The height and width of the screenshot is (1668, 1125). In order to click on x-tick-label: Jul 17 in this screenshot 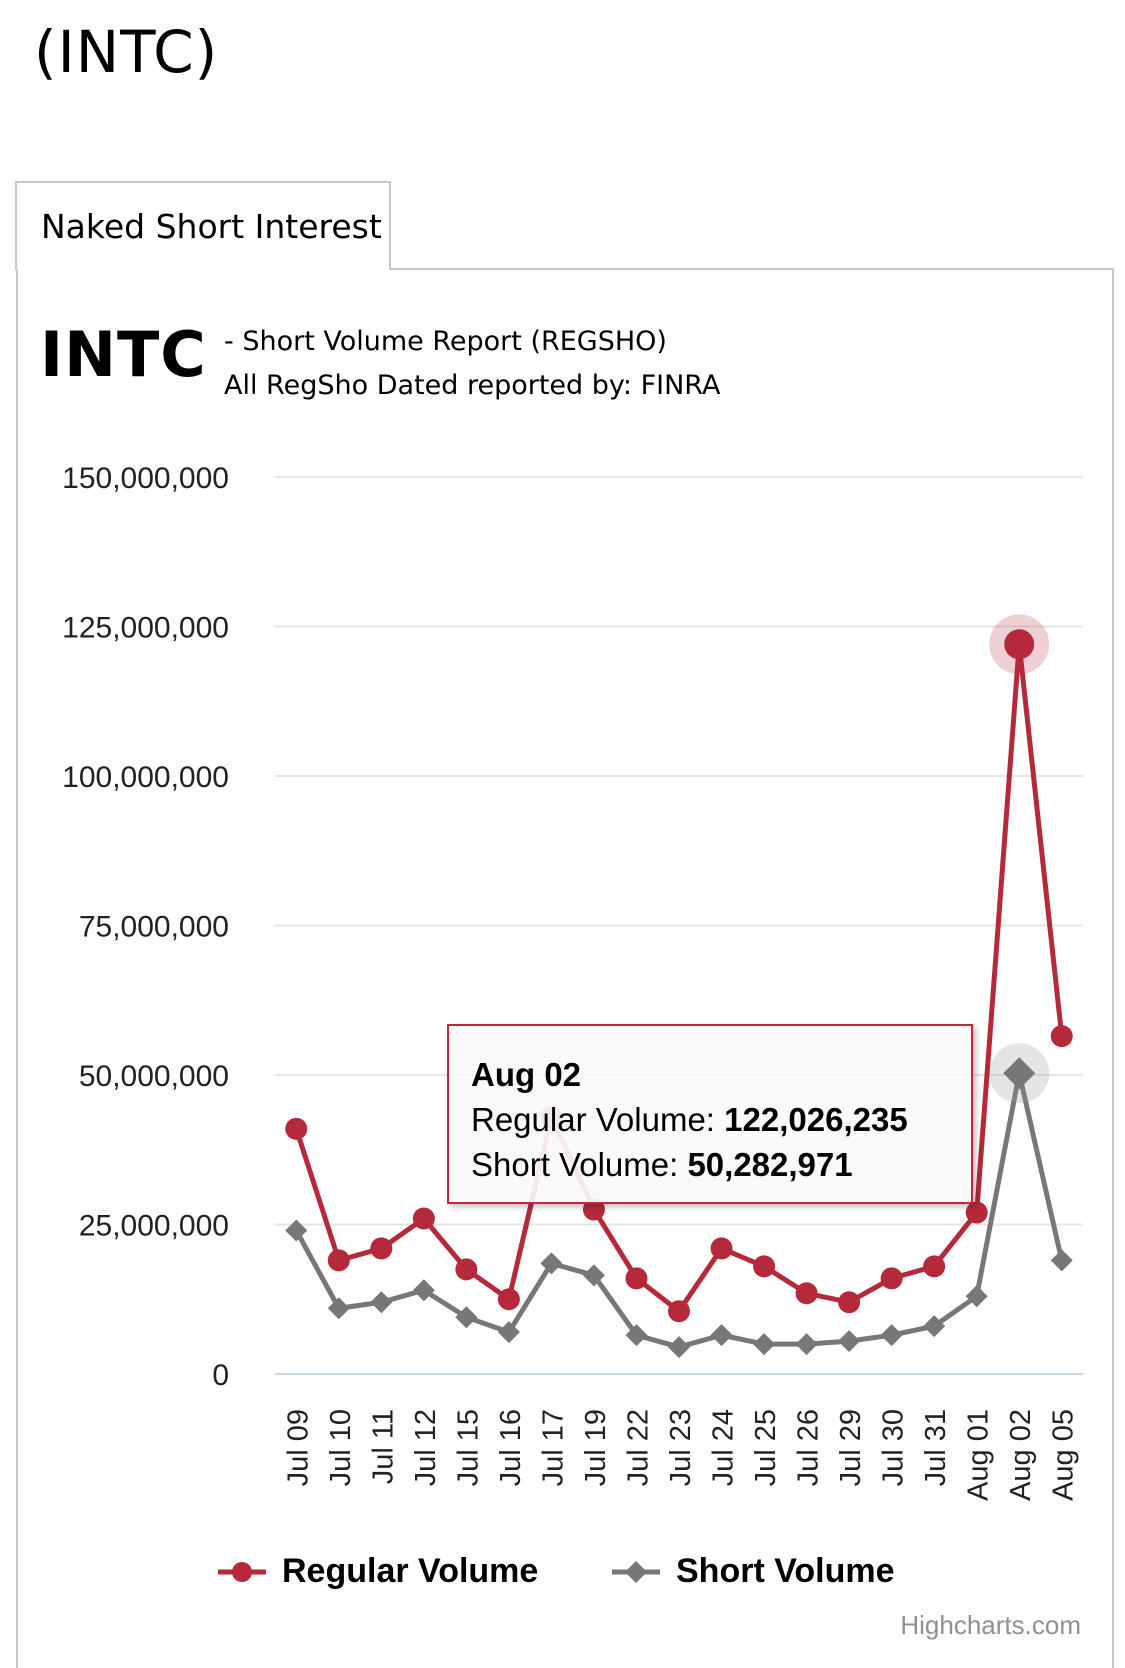, I will do `click(553, 1447)`.